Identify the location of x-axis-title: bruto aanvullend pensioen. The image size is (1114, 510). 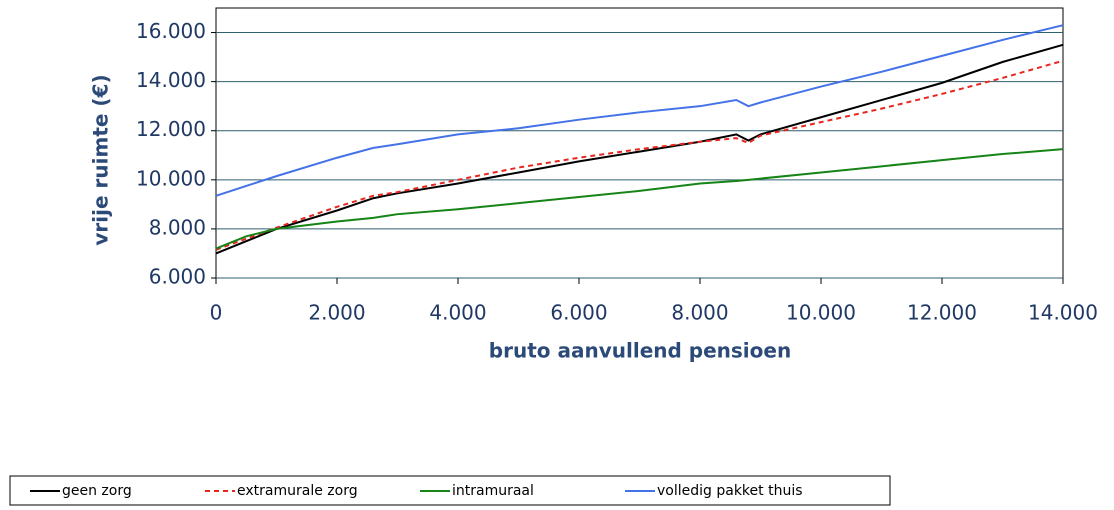
(640, 351).